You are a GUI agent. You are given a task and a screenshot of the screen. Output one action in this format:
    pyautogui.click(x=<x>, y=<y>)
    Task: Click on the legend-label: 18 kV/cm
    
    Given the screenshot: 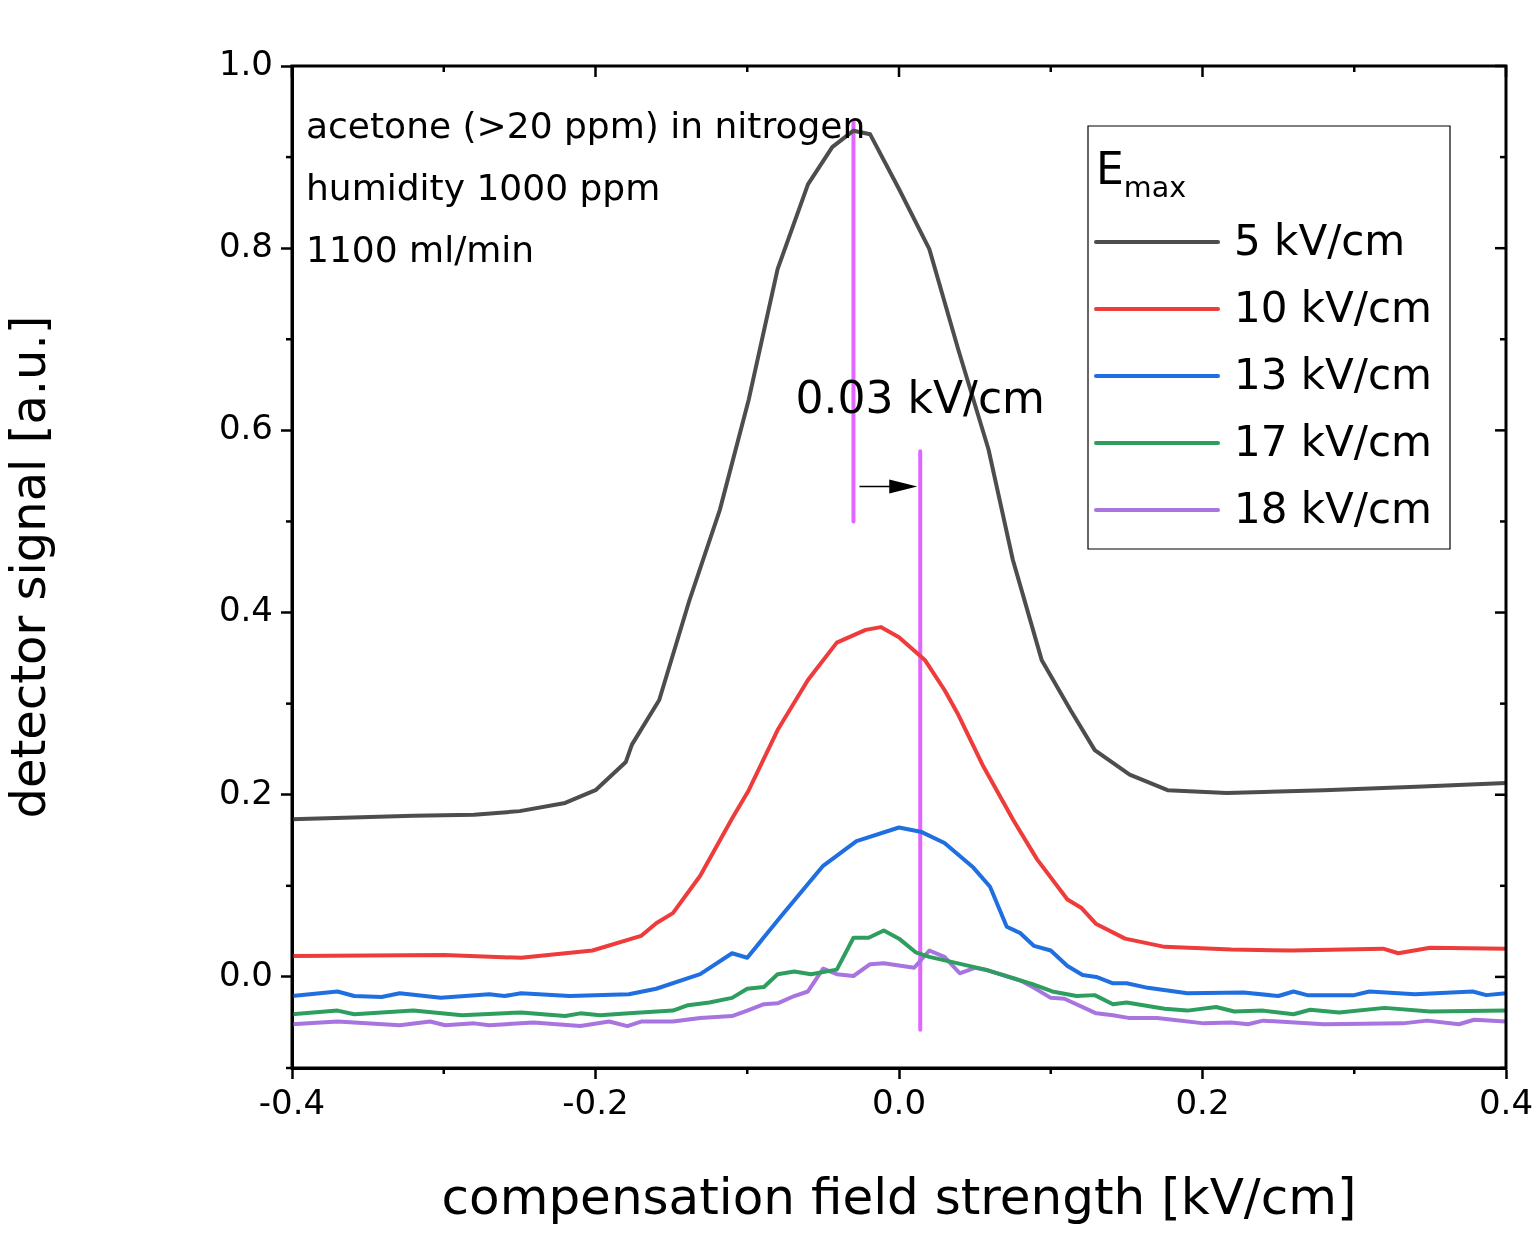 What is the action you would take?
    pyautogui.click(x=1333, y=508)
    